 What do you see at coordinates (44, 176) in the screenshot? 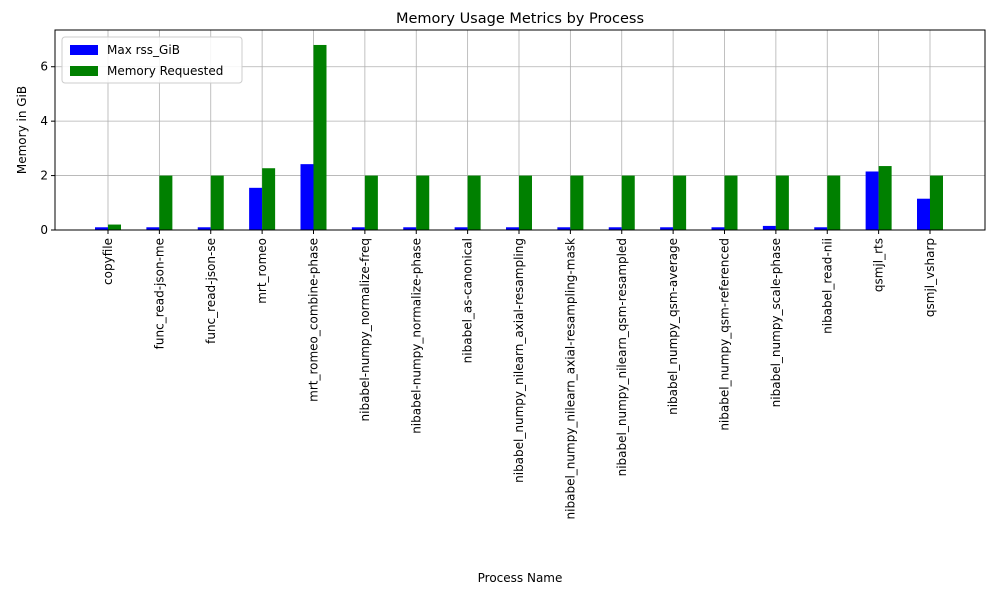
I see `y-tick-label: 2` at bounding box center [44, 176].